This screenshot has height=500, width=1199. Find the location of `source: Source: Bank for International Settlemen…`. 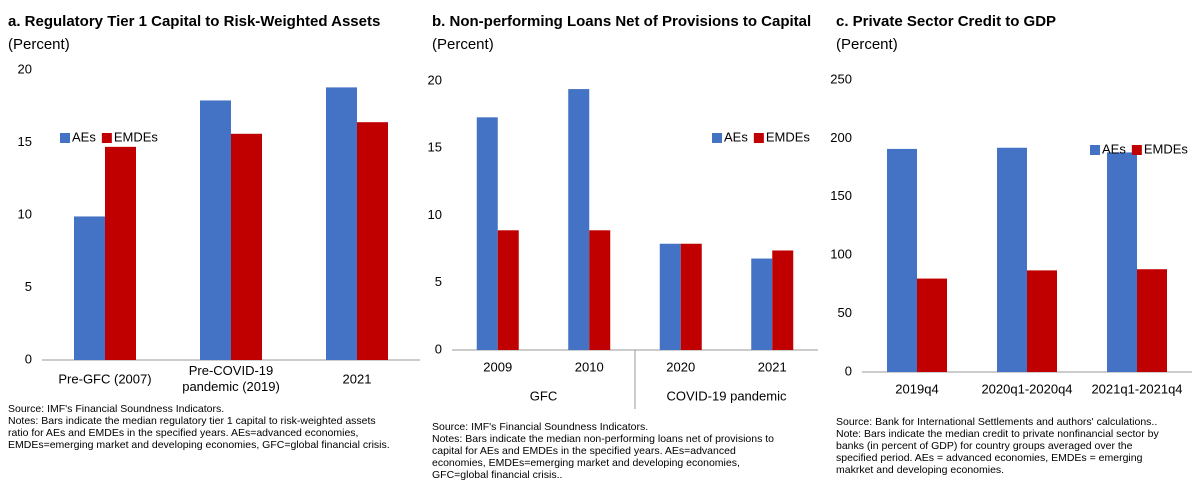

source: Source: Bank for International Settlemen… is located at coordinates (996, 422).